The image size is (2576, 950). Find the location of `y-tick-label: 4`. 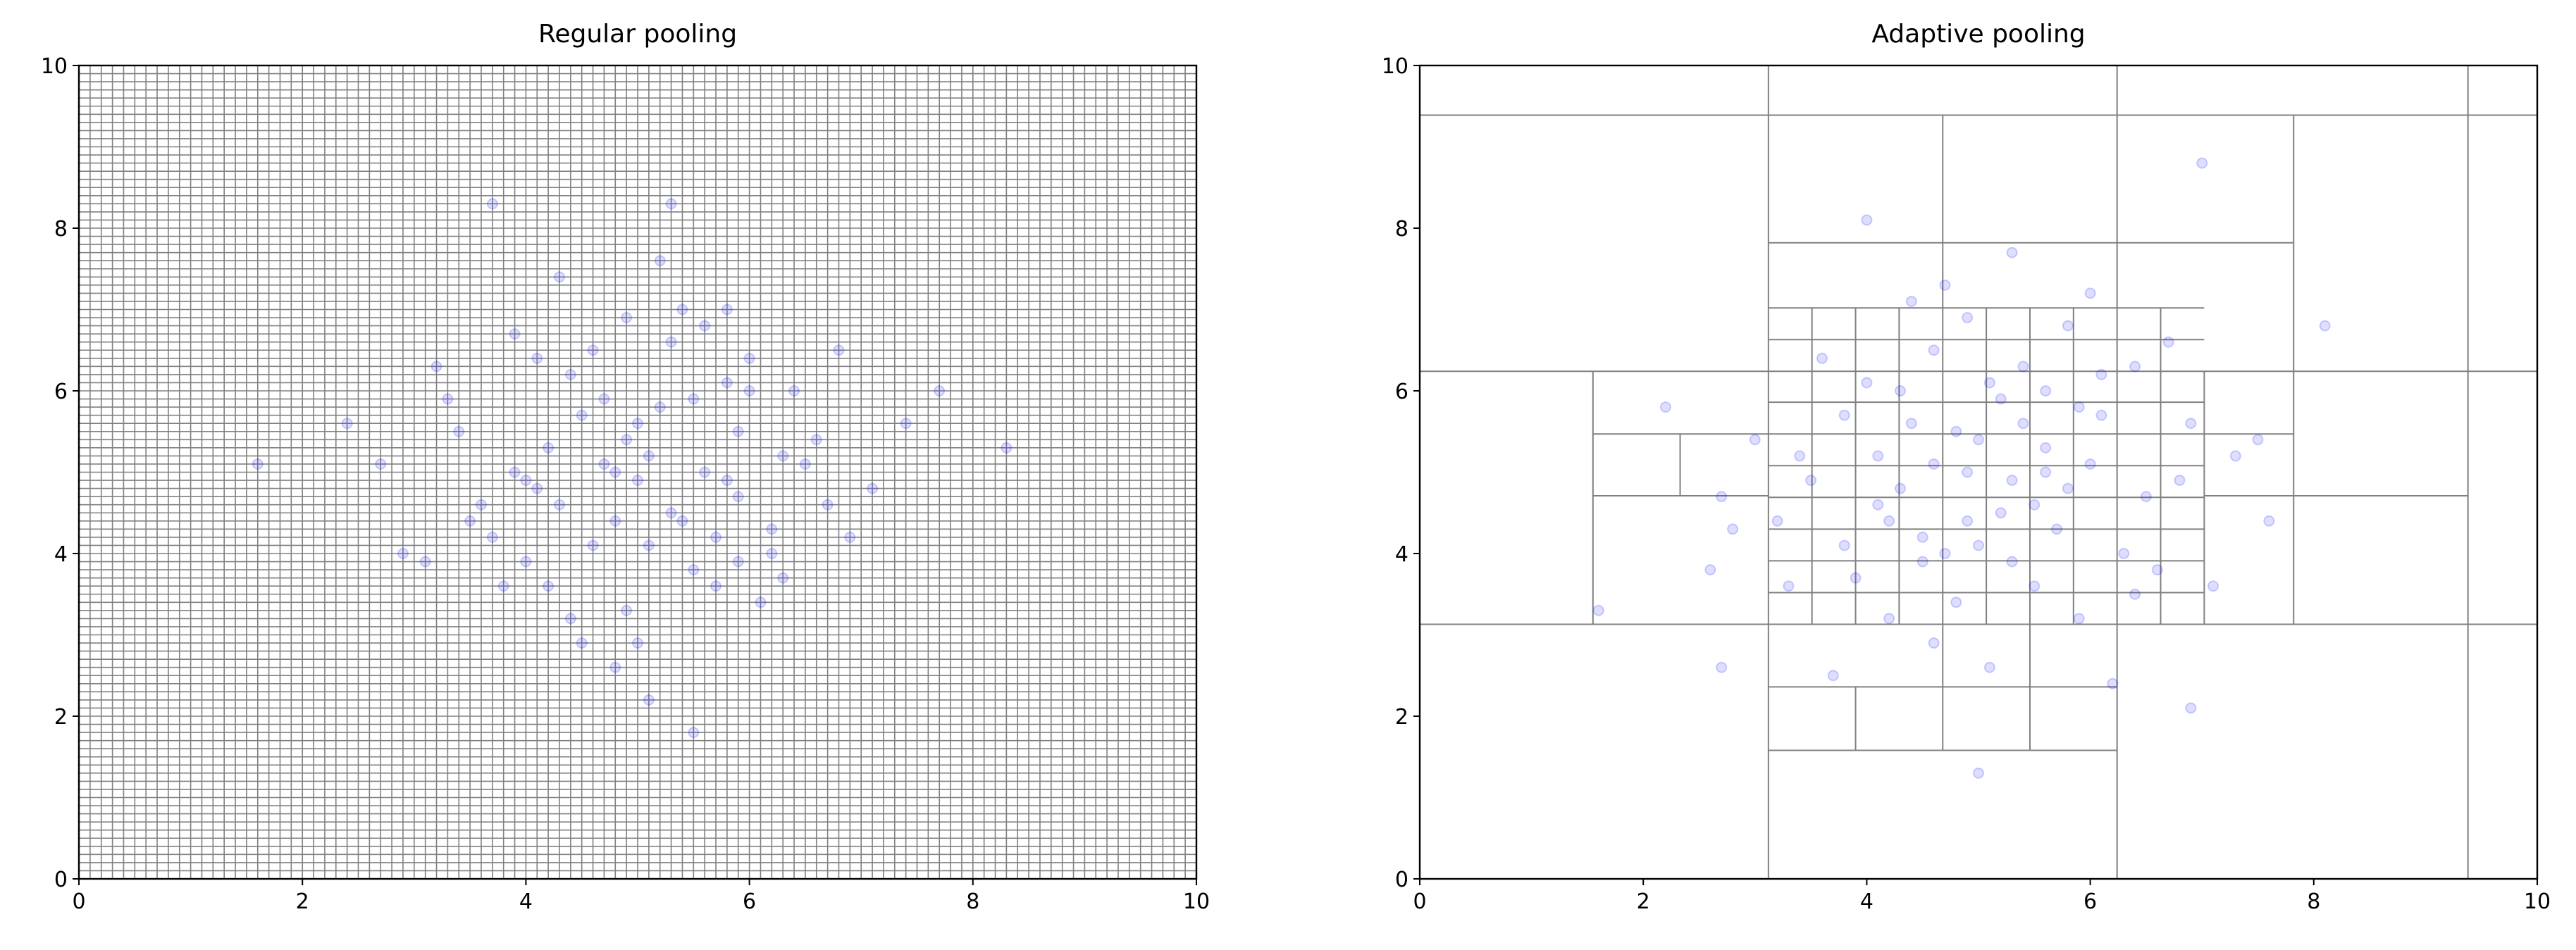

y-tick-label: 4 is located at coordinates (1401, 554).